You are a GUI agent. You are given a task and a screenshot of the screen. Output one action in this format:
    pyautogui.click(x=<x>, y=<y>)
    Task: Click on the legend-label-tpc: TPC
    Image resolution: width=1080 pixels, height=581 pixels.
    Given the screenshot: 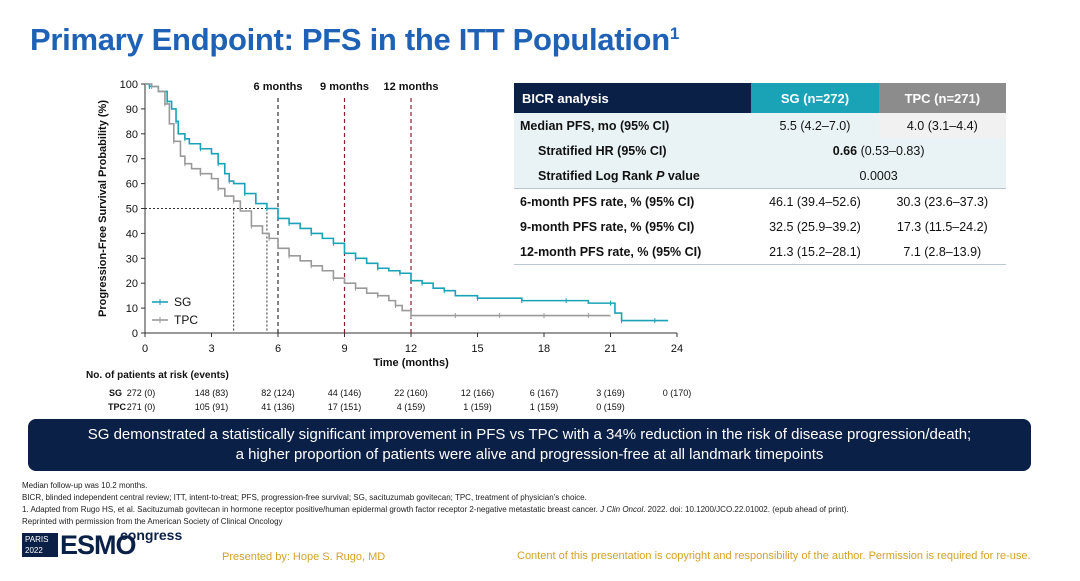 What is the action you would take?
    pyautogui.click(x=186, y=320)
    